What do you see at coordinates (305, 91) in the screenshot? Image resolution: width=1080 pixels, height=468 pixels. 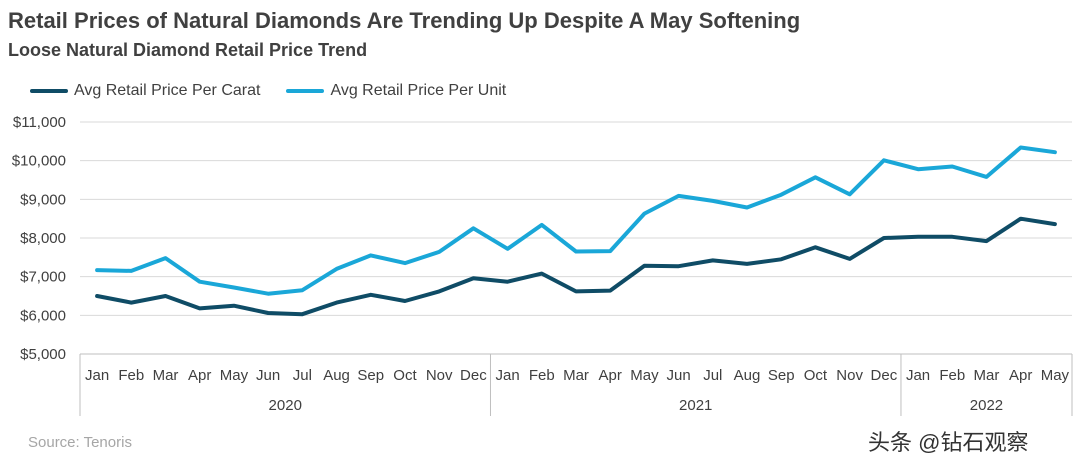 I see `legend-swatch-per-unit` at bounding box center [305, 91].